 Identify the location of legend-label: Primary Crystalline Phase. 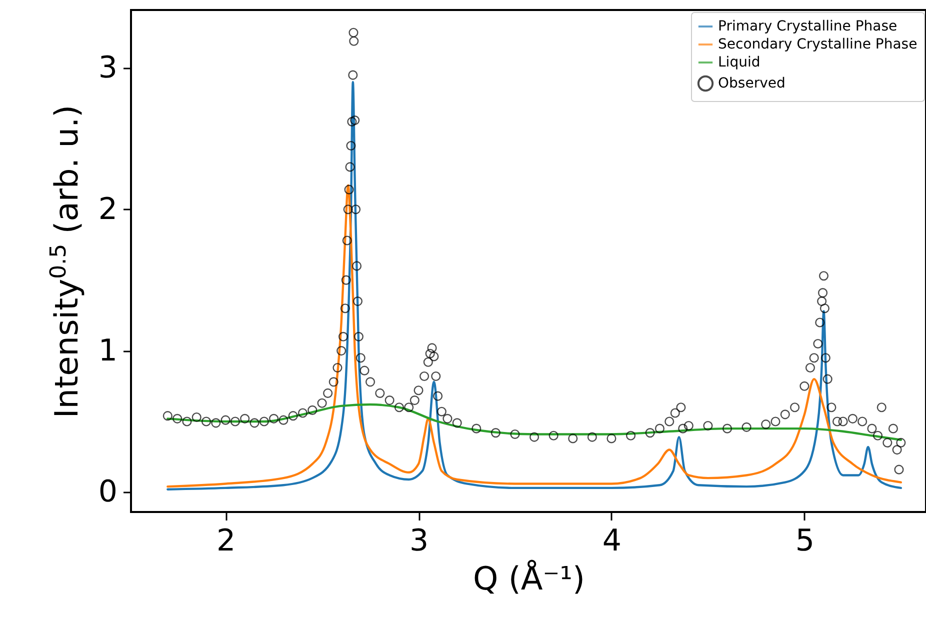
(808, 26).